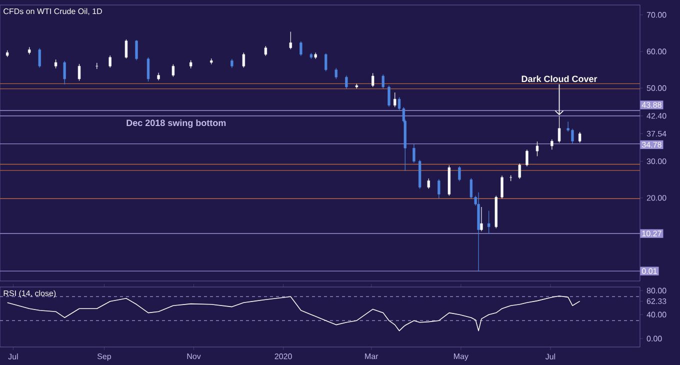 This screenshot has height=365, width=680. I want to click on x-tick-label: 2020, so click(283, 357).